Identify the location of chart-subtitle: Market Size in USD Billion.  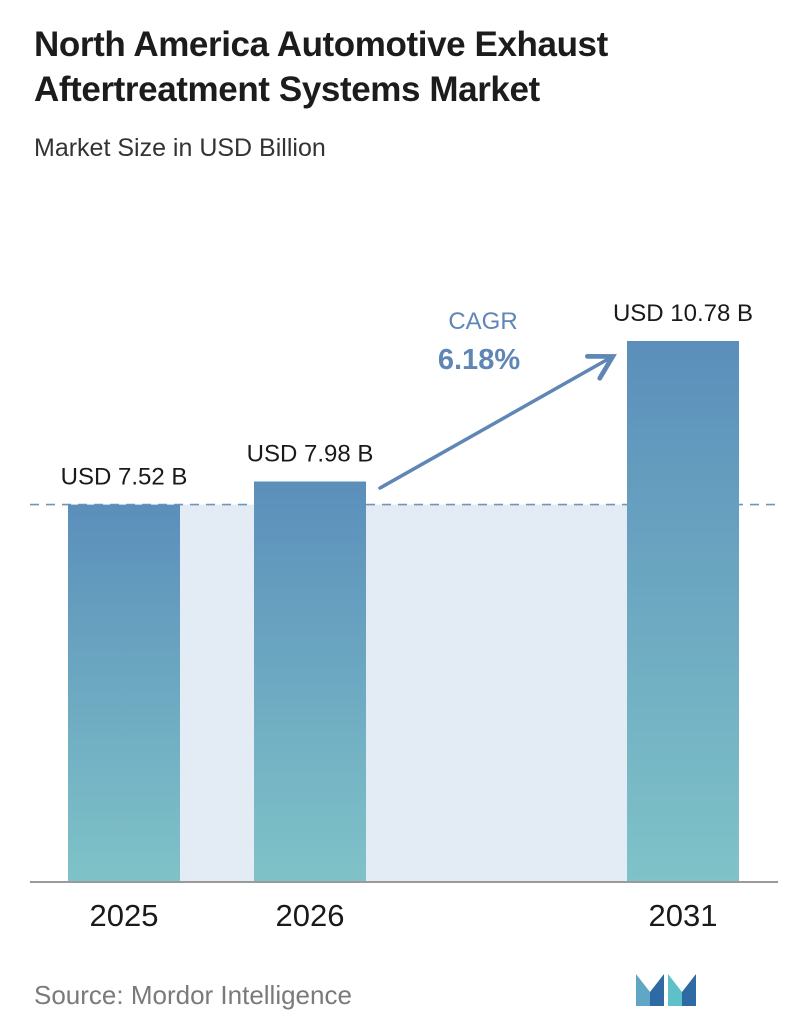
(180, 148).